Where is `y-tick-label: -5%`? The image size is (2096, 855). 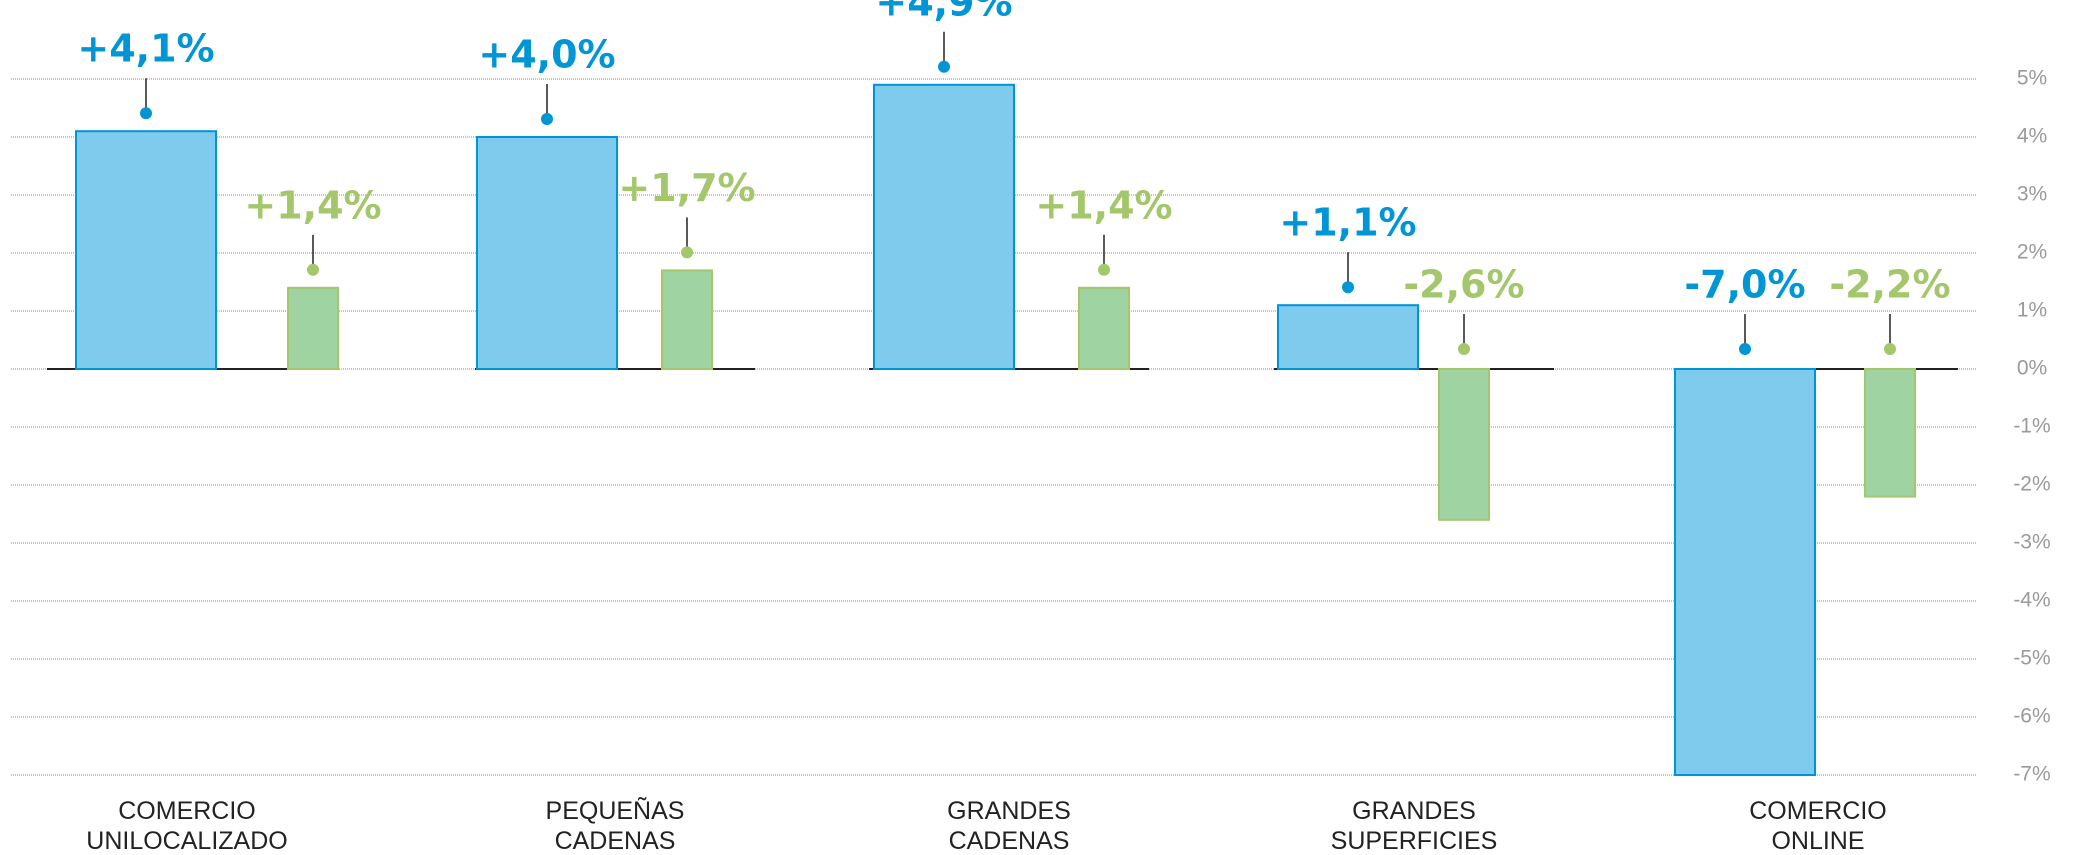 y-tick-label: -5% is located at coordinates (2031, 658).